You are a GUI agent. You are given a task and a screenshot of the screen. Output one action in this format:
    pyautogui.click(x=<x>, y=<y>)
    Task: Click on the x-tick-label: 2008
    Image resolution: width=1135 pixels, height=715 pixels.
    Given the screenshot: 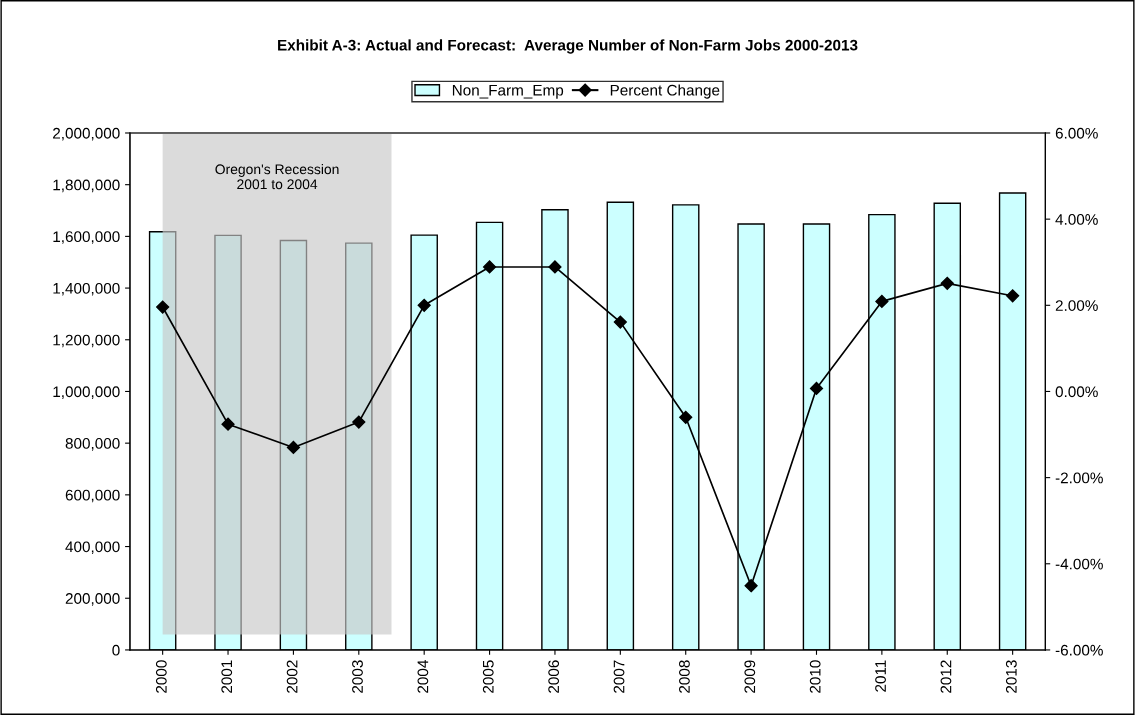 What is the action you would take?
    pyautogui.click(x=684, y=676)
    